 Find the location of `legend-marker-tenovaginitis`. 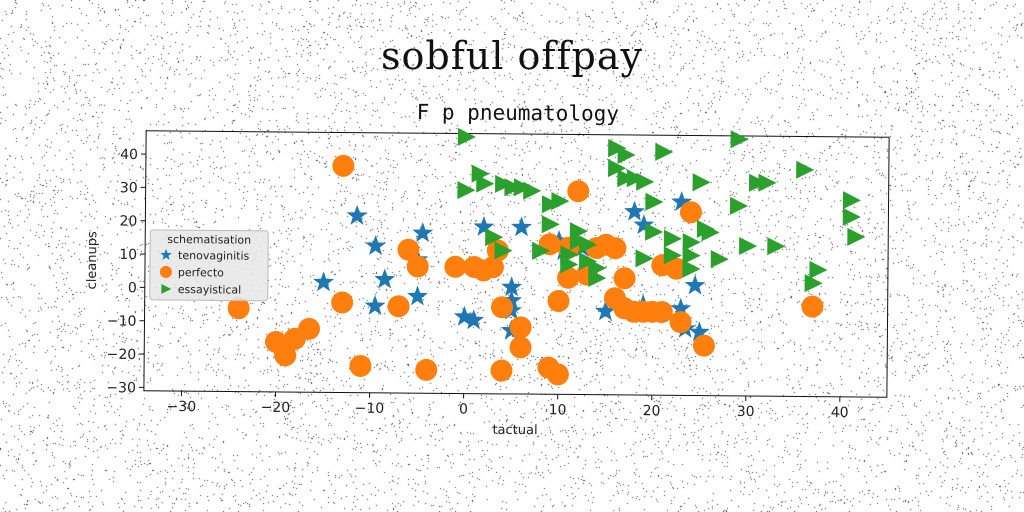

legend-marker-tenovaginitis is located at coordinates (166, 254).